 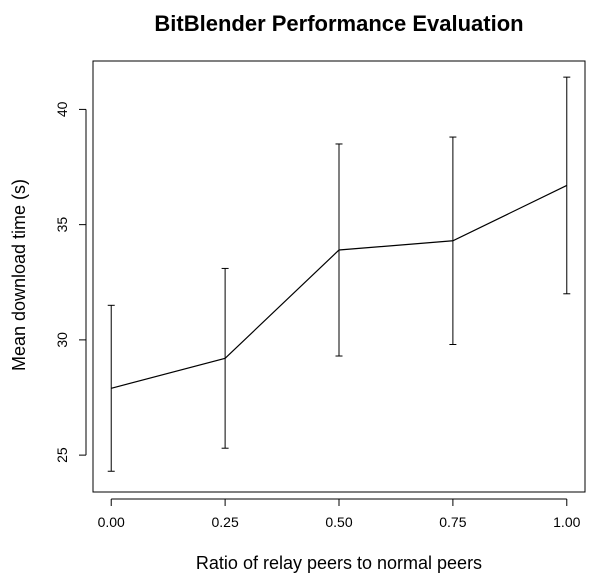 I want to click on y-tick-label: 30, so click(x=62, y=340).